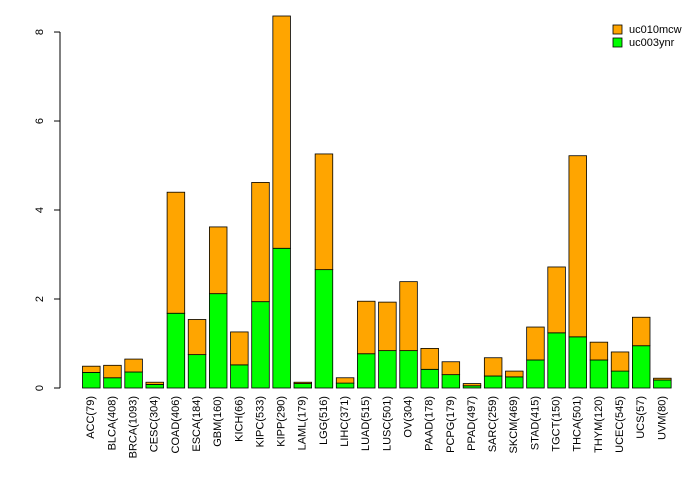 This screenshot has width=700, height=480. What do you see at coordinates (40, 121) in the screenshot?
I see `y-tick-label: 6` at bounding box center [40, 121].